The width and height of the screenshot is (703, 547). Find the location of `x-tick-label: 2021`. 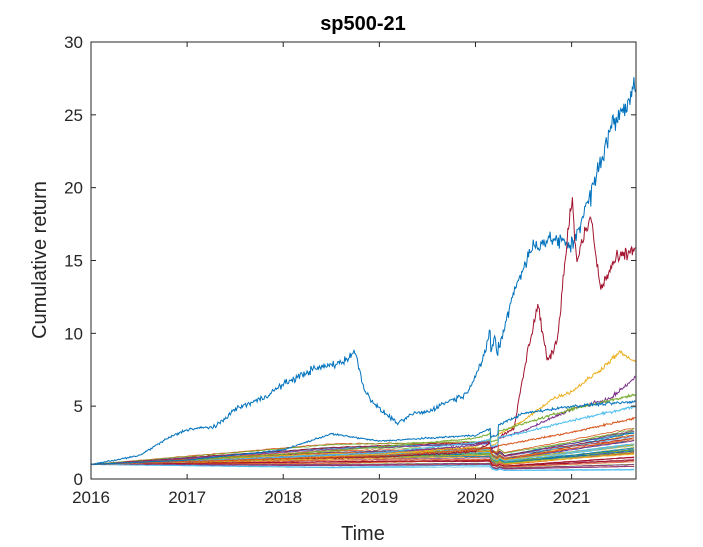

x-tick-label: 2021 is located at coordinates (572, 497).